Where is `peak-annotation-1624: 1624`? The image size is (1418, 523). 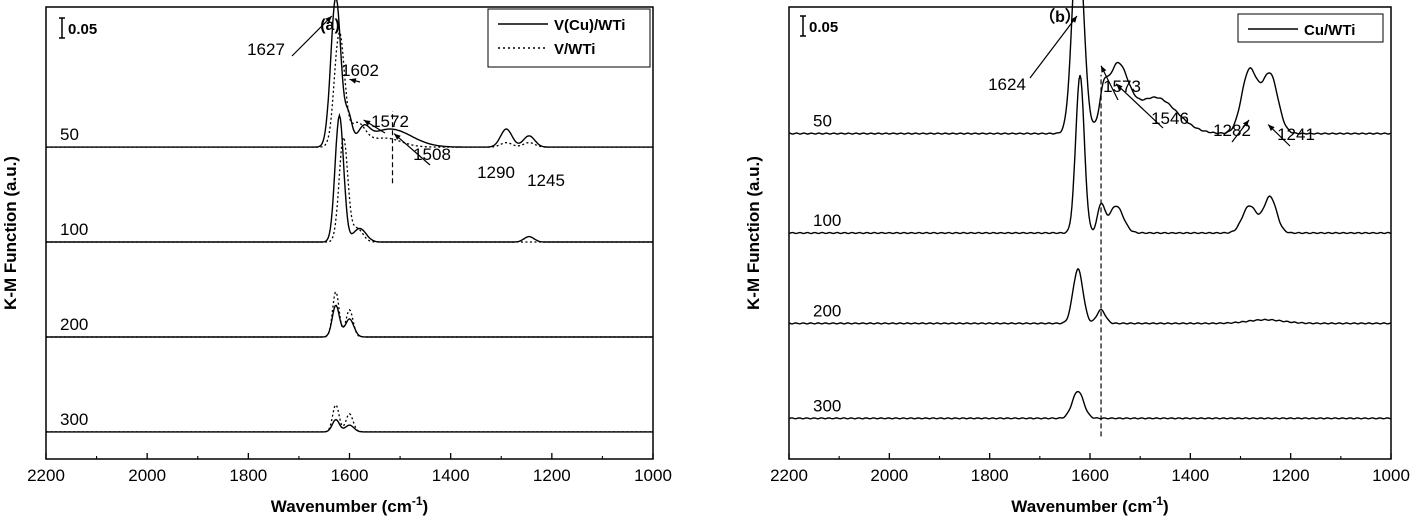 peak-annotation-1624: 1624 is located at coordinates (1007, 84).